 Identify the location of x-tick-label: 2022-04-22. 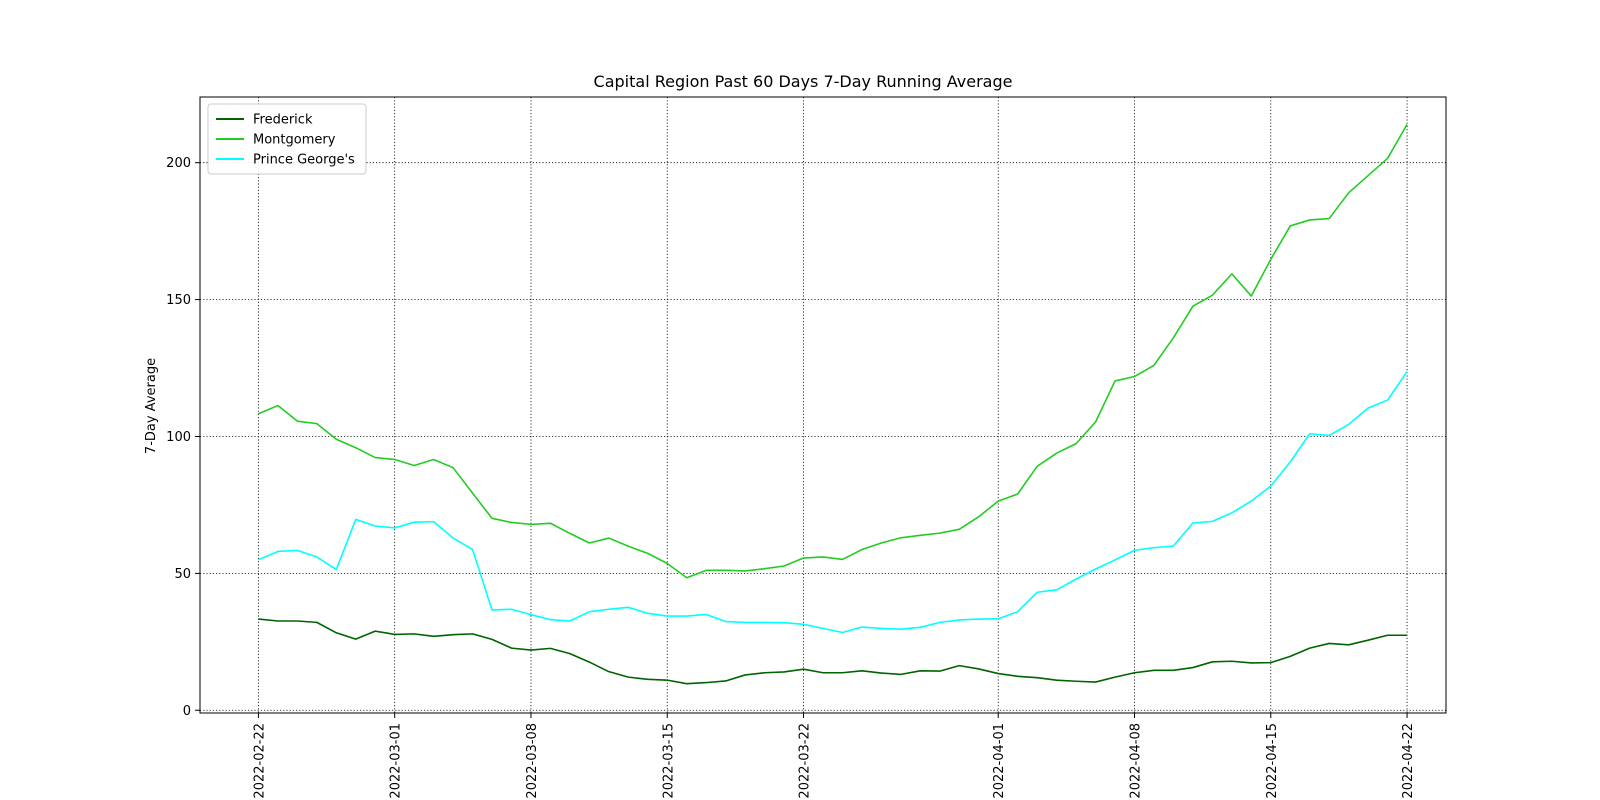
(1408, 761).